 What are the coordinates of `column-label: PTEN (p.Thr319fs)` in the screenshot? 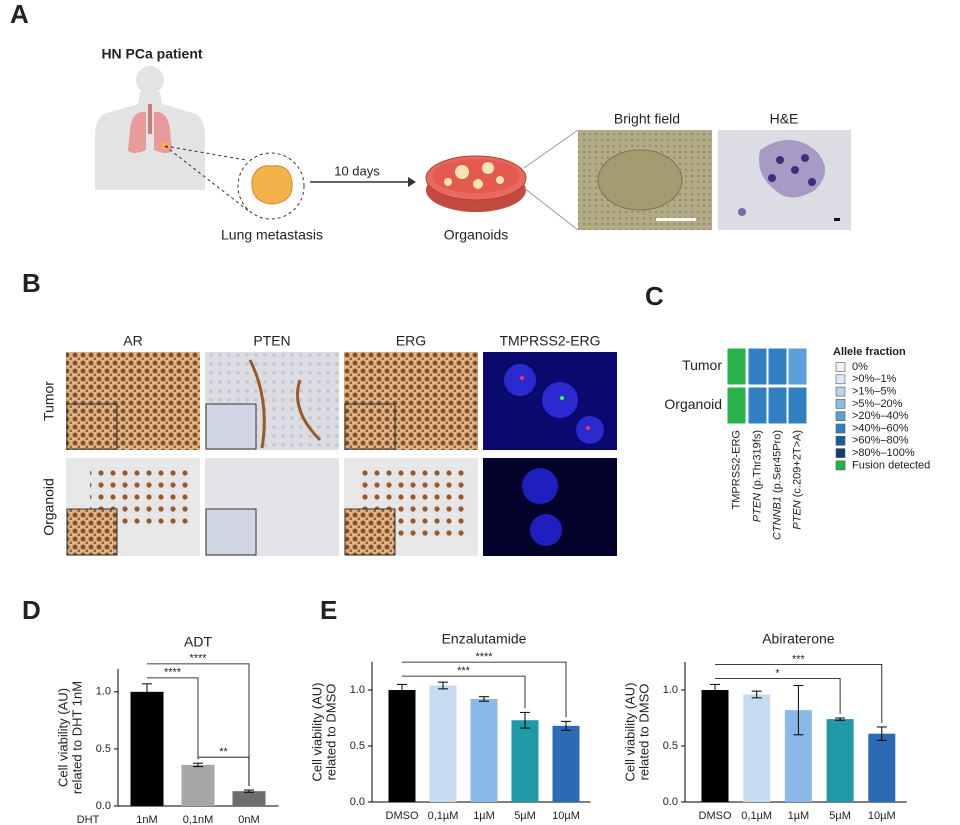 It's located at (757, 476).